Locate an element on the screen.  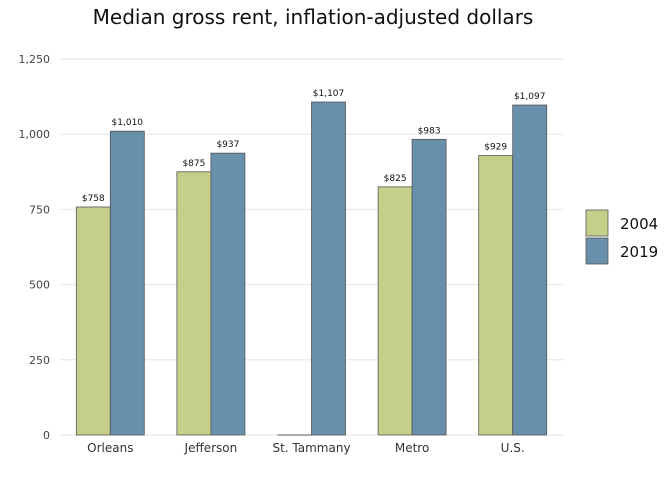
value-label: $875 is located at coordinates (193, 164).